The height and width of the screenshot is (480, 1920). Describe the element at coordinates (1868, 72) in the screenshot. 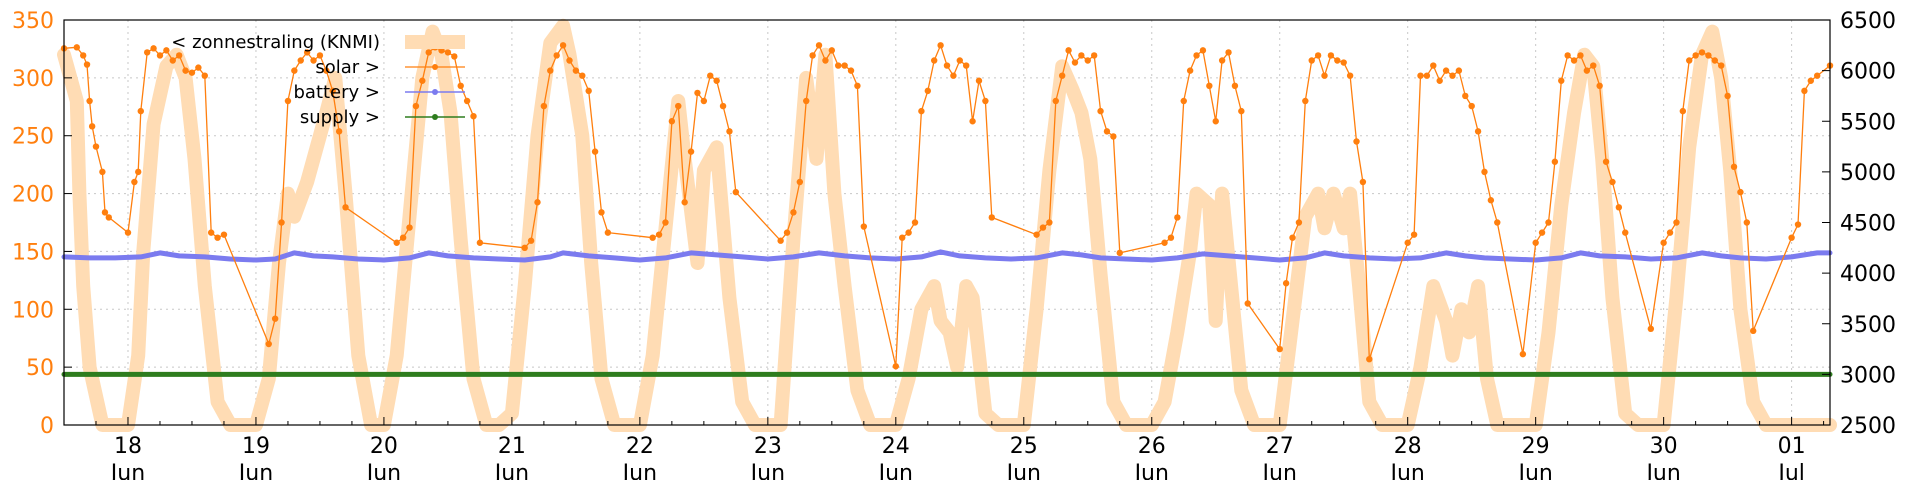

I see `right-tick-label: 6000` at that location.